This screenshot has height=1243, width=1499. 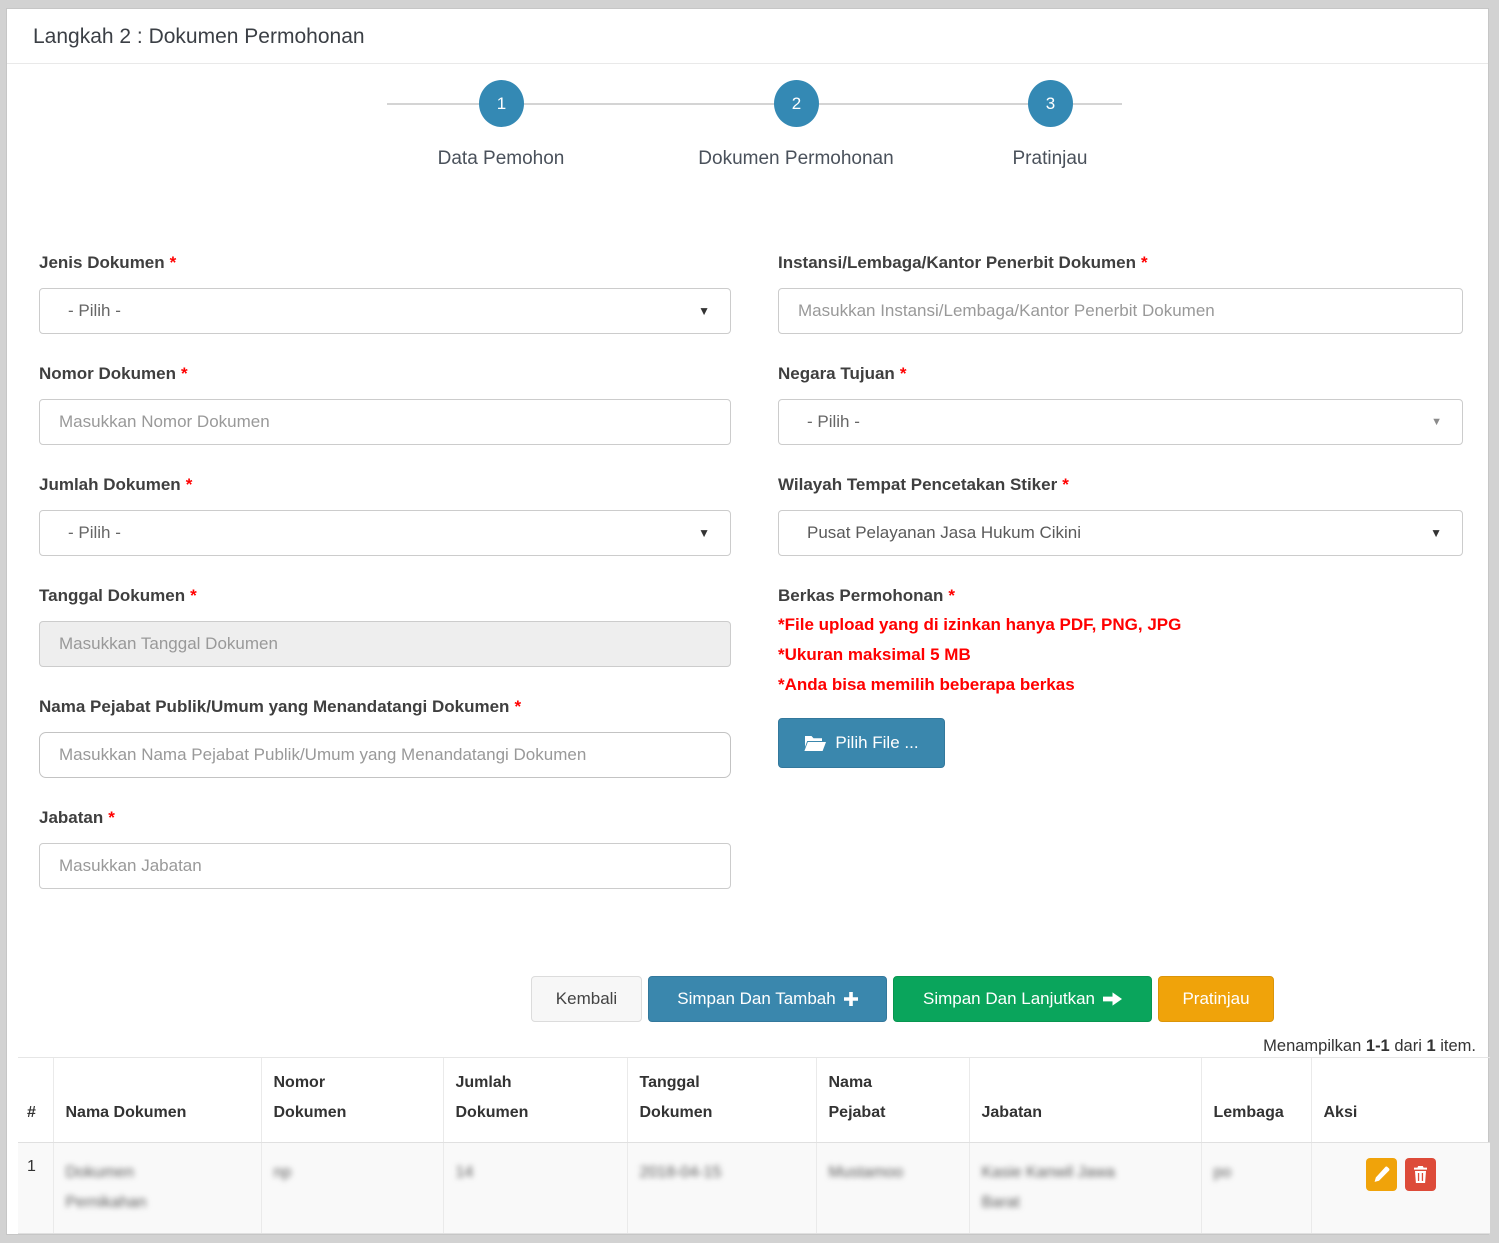 I want to click on col-header-index: #, so click(x=35, y=1100).